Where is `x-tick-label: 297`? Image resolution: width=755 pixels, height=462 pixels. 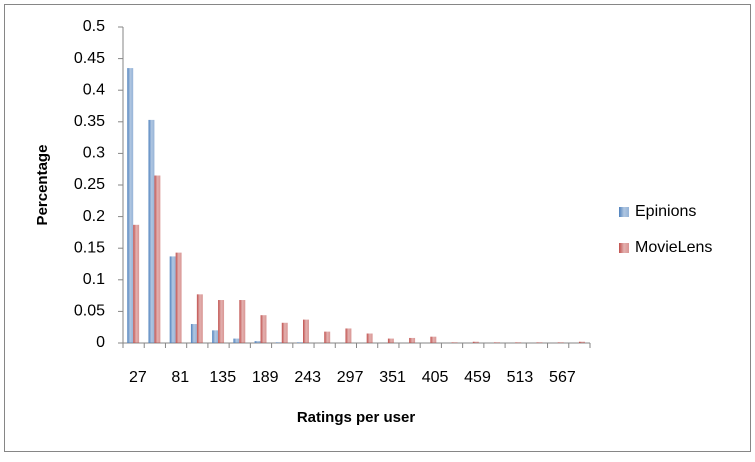 x-tick-label: 297 is located at coordinates (350, 377).